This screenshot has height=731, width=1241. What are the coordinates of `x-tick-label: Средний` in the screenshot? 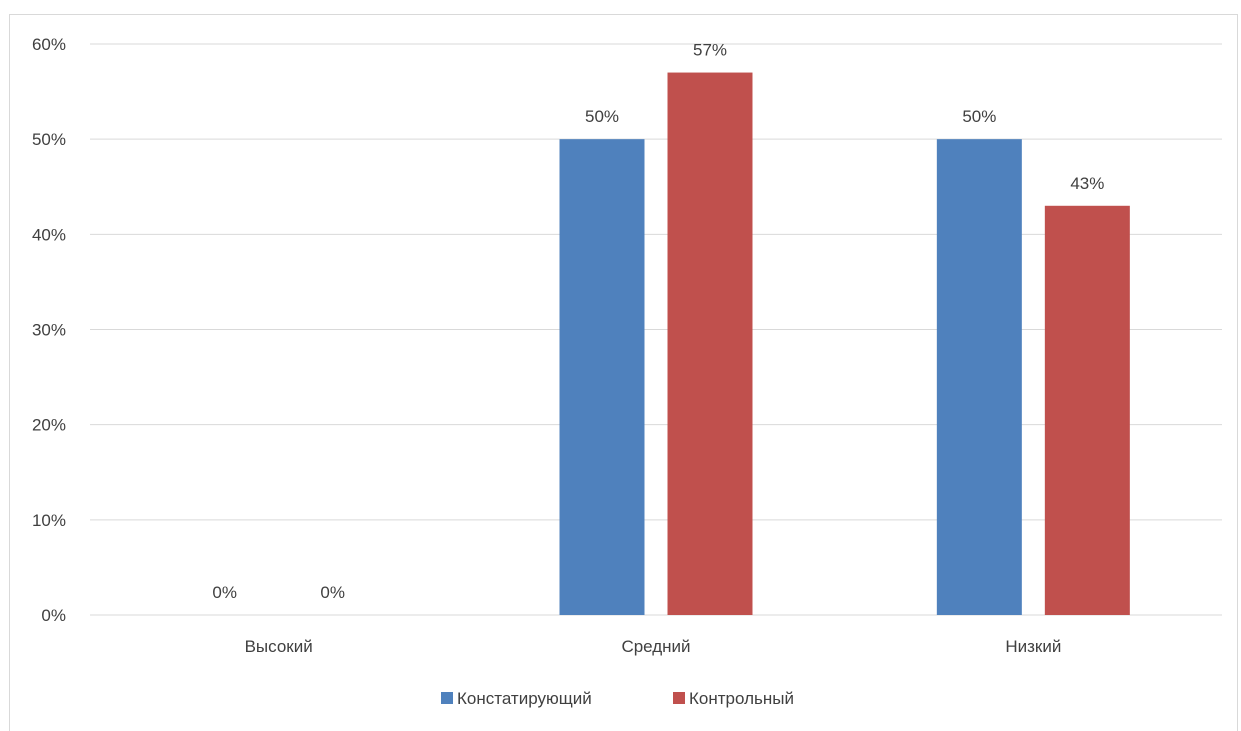 It's located at (655, 646).